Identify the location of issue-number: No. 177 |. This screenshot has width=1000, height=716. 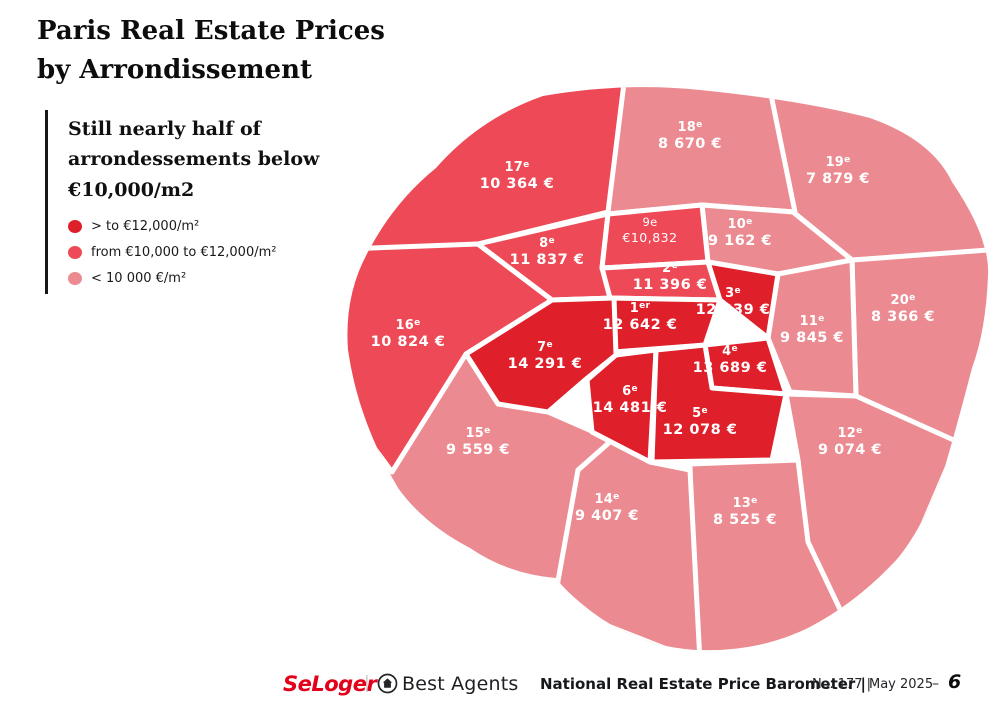
(842, 684).